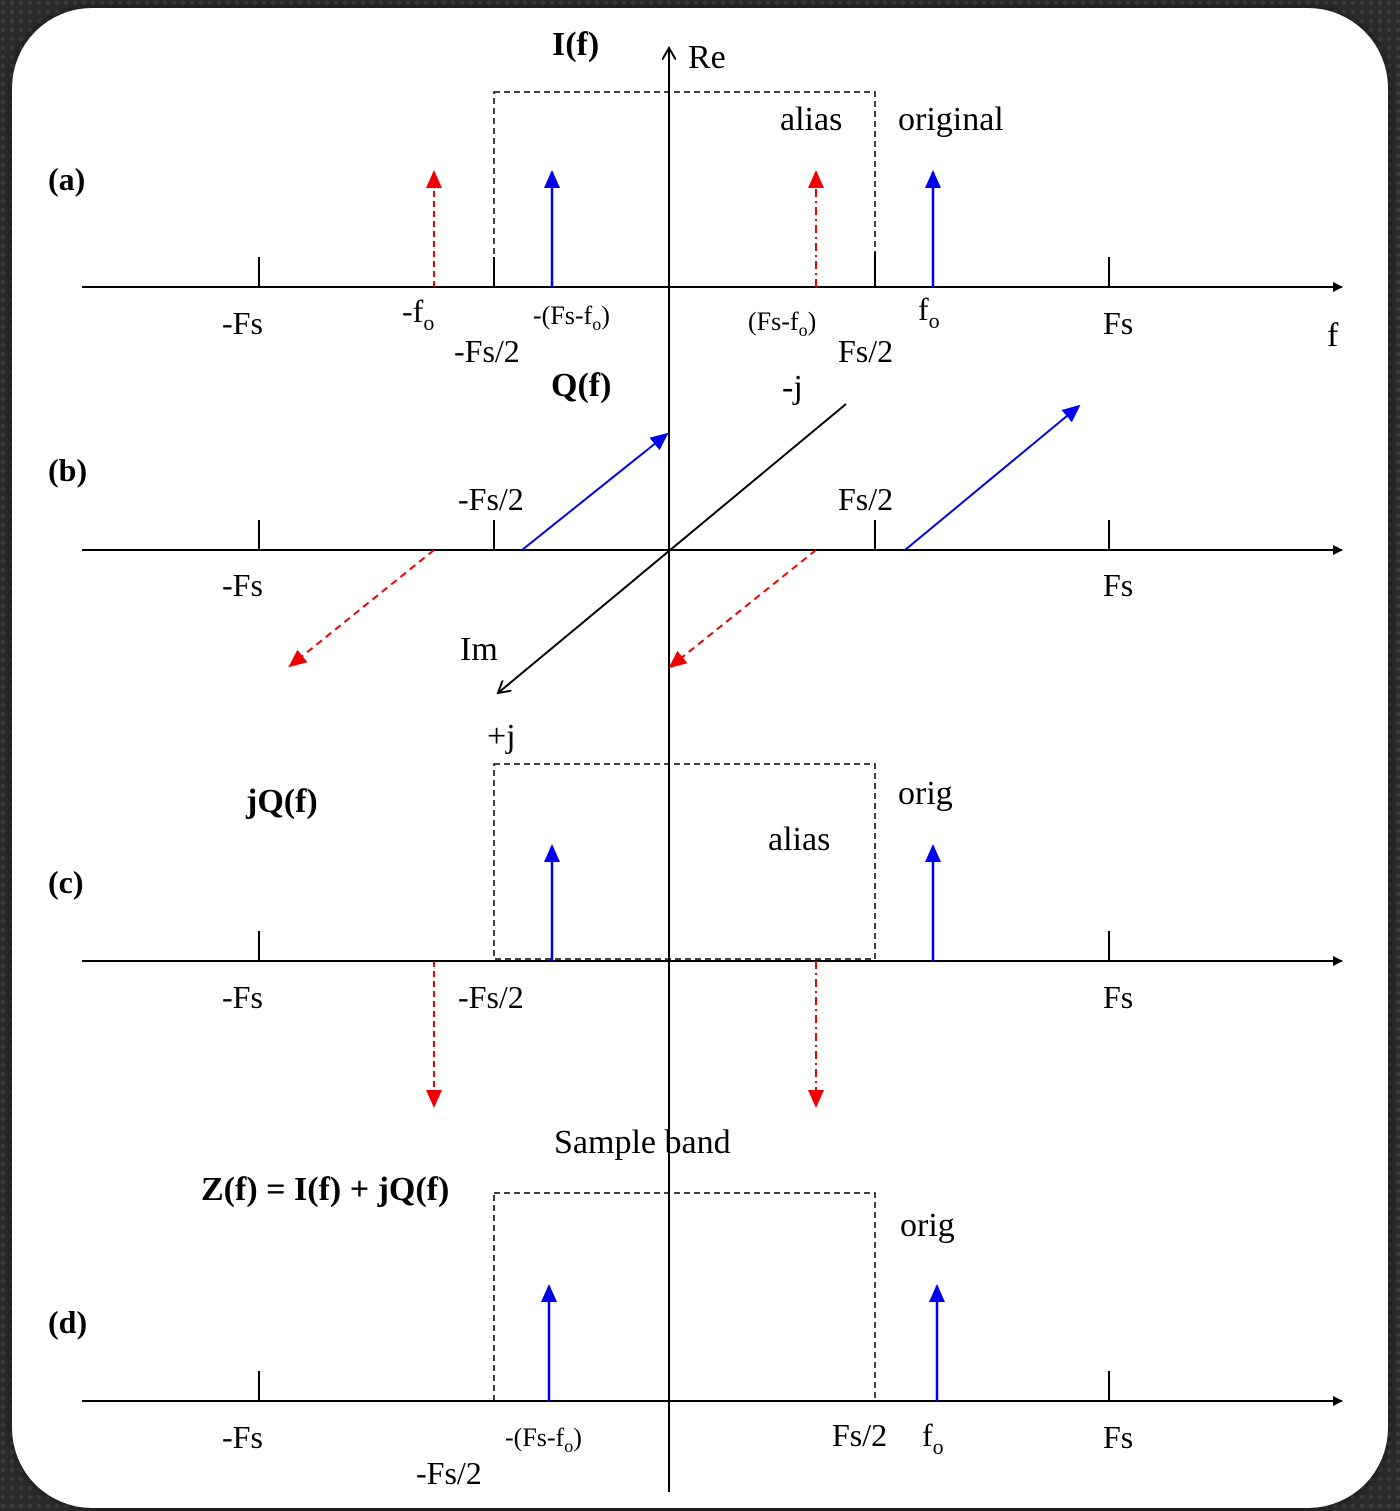 The height and width of the screenshot is (1511, 1400). What do you see at coordinates (418, 314) in the screenshot?
I see `neg-fo-label: -fo` at bounding box center [418, 314].